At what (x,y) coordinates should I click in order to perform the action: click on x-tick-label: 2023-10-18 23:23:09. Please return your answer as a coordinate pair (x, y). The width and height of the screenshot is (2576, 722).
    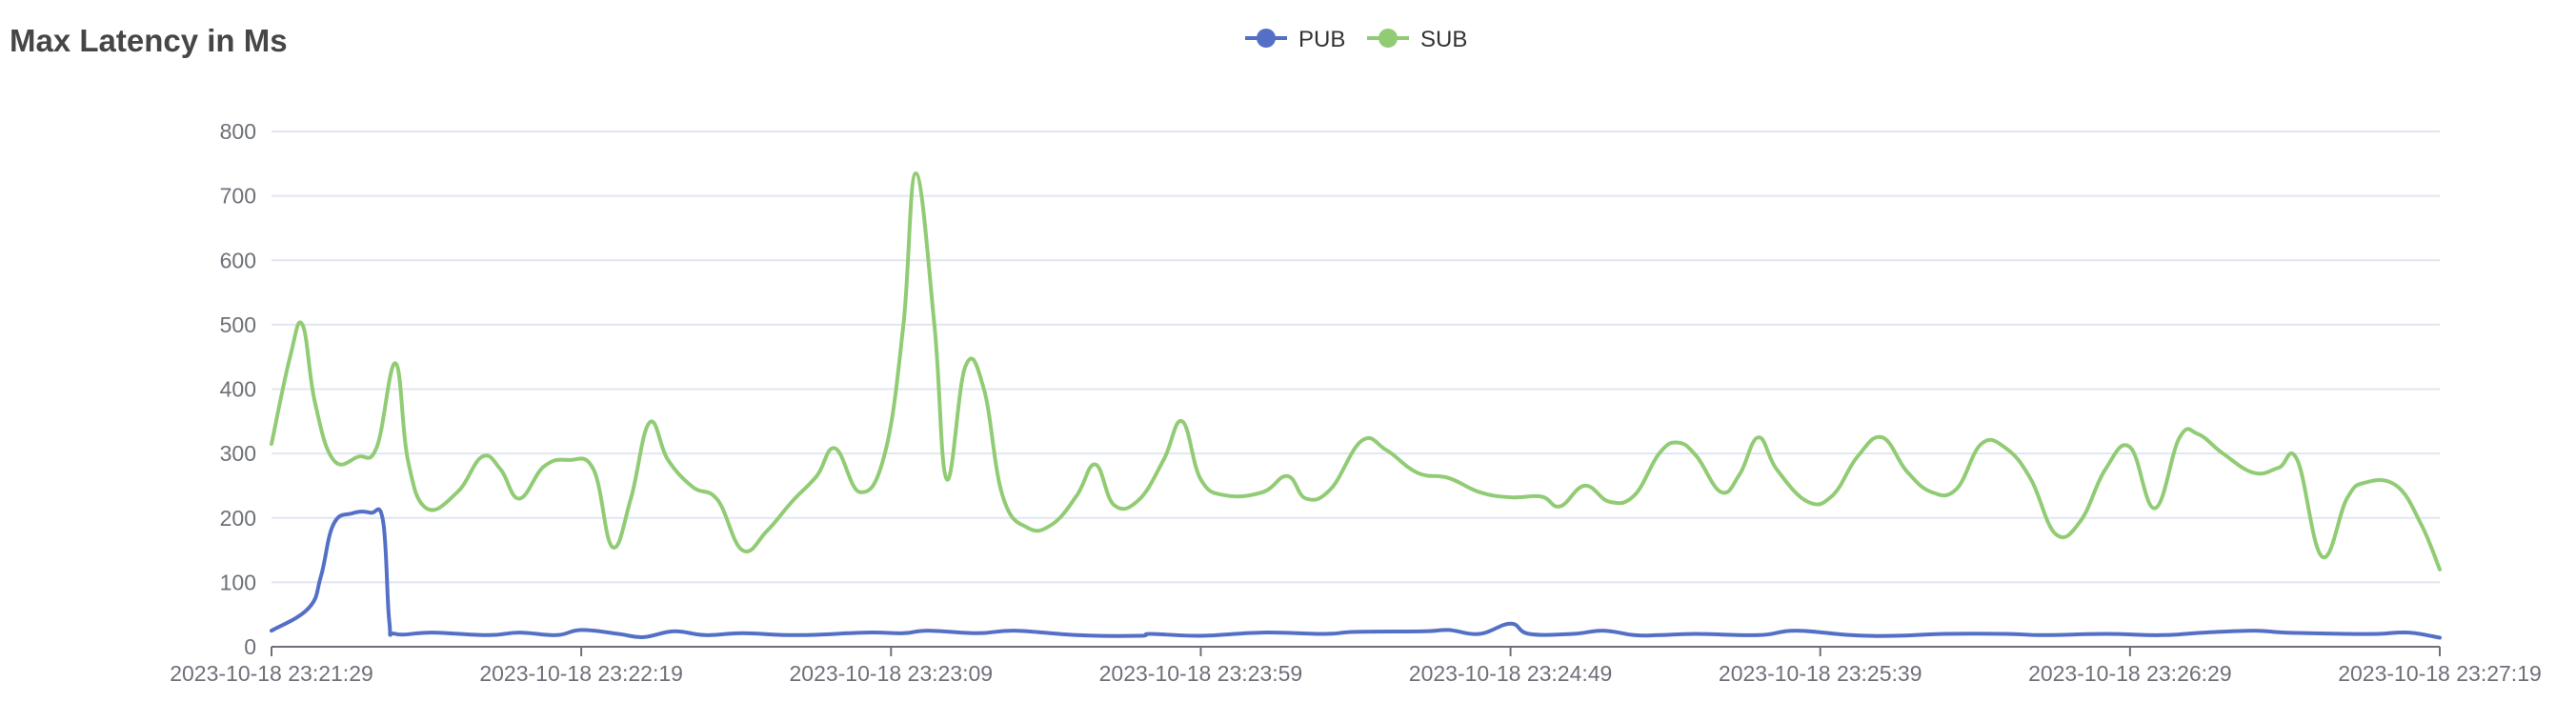
    Looking at the image, I should click on (891, 673).